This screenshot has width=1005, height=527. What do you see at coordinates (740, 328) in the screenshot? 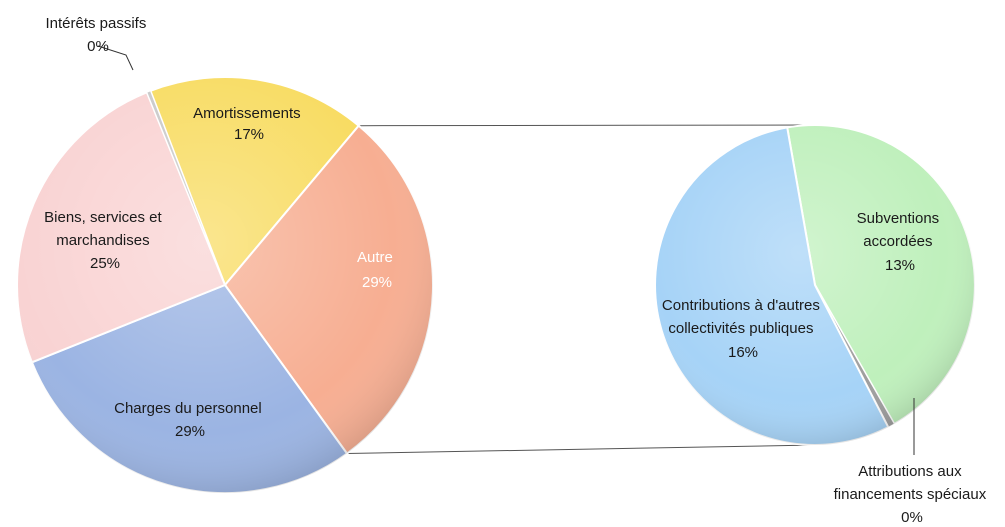
I see `label-contributions-line2: collectivités publiques` at bounding box center [740, 328].